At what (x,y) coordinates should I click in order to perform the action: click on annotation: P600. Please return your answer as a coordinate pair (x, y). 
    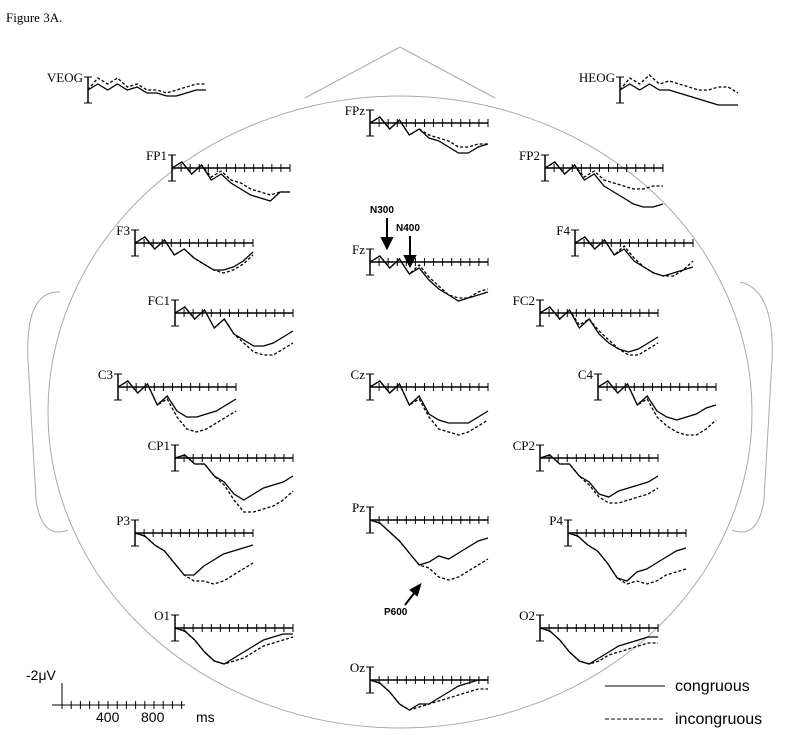
    Looking at the image, I should click on (396, 612).